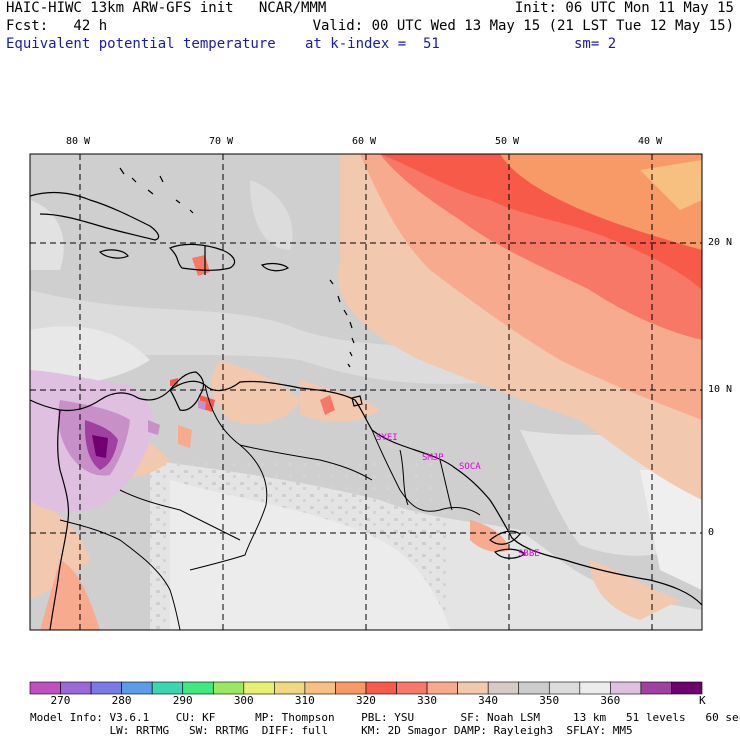  Describe the element at coordinates (624, 8) in the screenshot. I see `init-time: Init: 06 UTC Mon 11 May 15` at that location.